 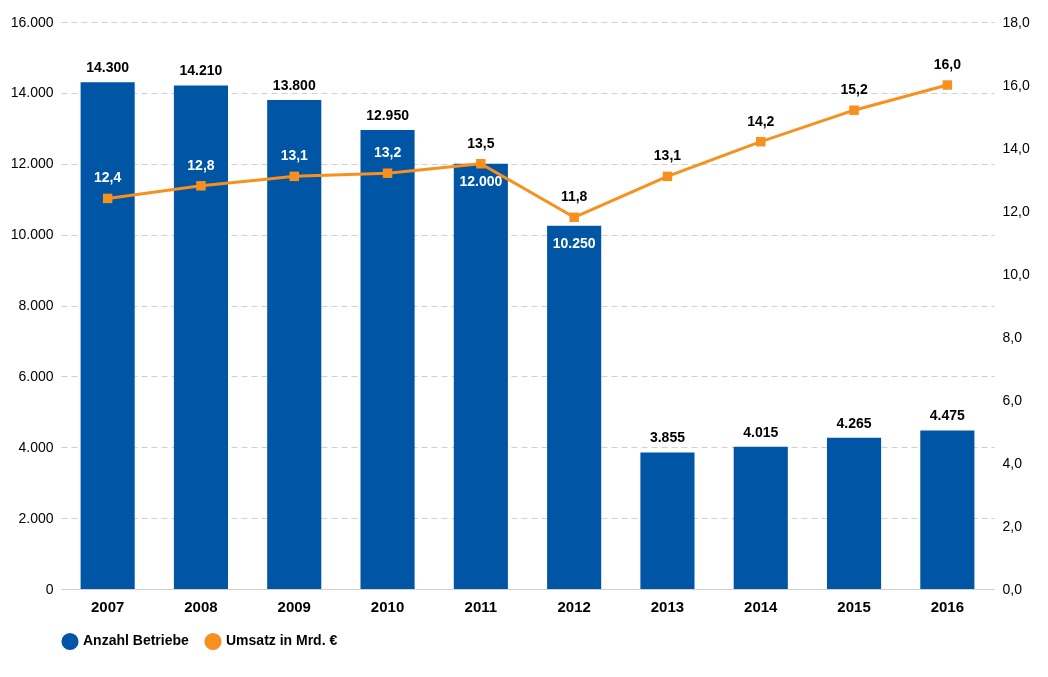 I want to click on data-label: 4.015, so click(x=761, y=431).